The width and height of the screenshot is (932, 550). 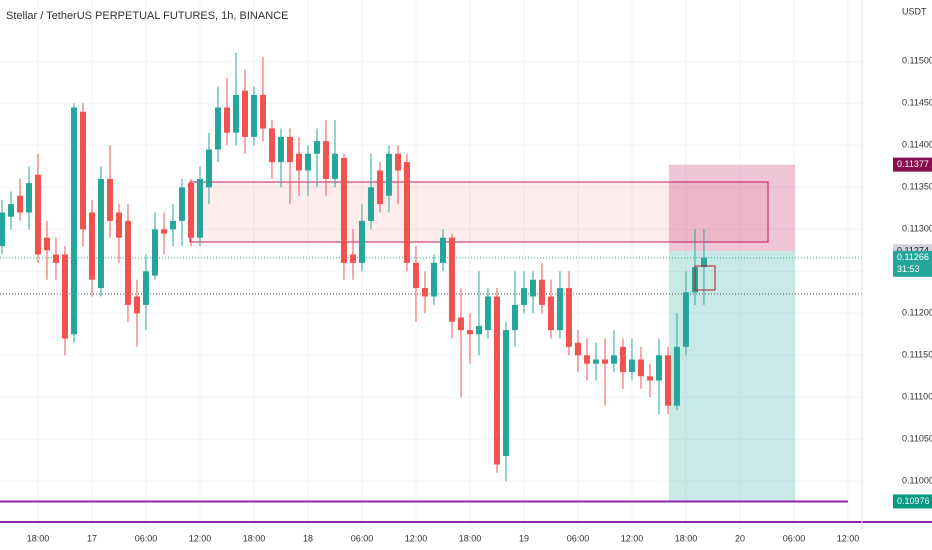 What do you see at coordinates (705, 278) in the screenshot?
I see `marker-box` at bounding box center [705, 278].